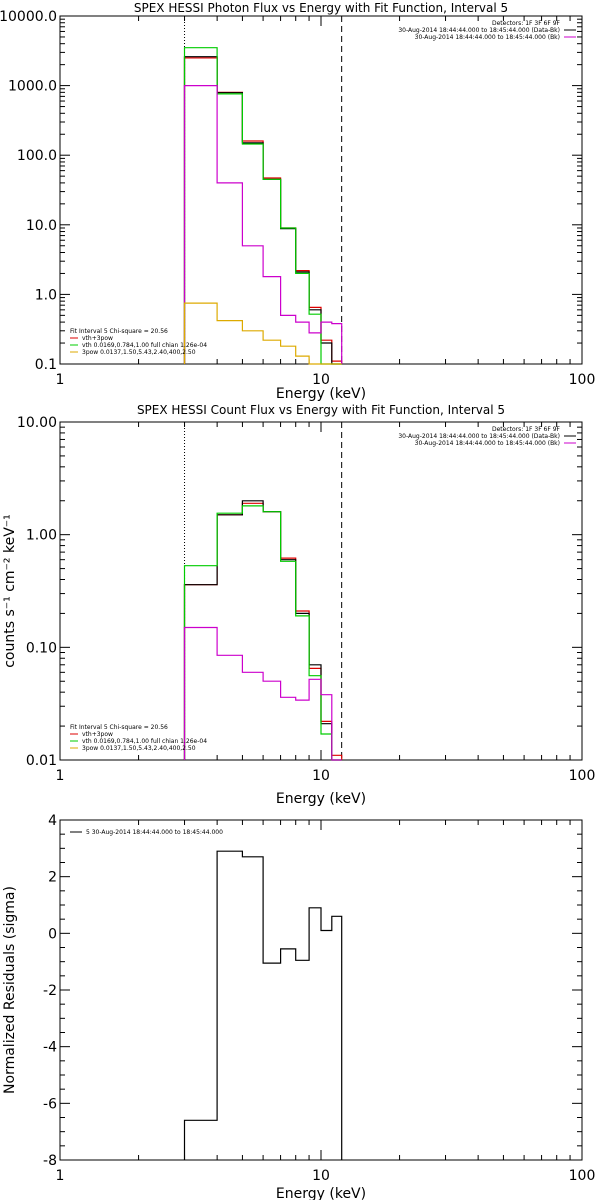 The width and height of the screenshot is (600, 1200). What do you see at coordinates (41, 648) in the screenshot?
I see `y-tick-label: 0.10` at bounding box center [41, 648].